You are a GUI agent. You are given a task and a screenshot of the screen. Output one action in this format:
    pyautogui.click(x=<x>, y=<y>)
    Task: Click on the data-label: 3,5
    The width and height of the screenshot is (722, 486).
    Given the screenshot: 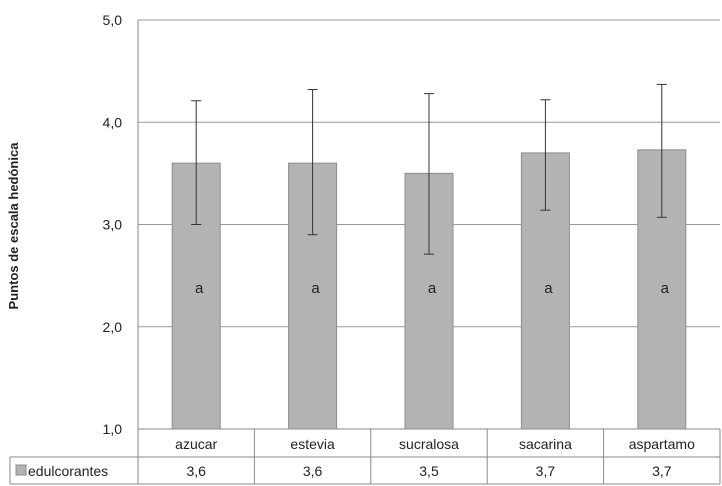 What is the action you would take?
    pyautogui.click(x=429, y=471)
    